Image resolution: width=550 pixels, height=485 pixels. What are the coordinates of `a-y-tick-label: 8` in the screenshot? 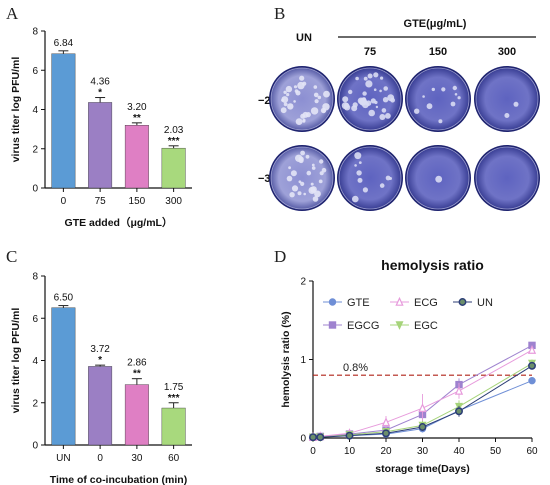 It's located at (35, 32).